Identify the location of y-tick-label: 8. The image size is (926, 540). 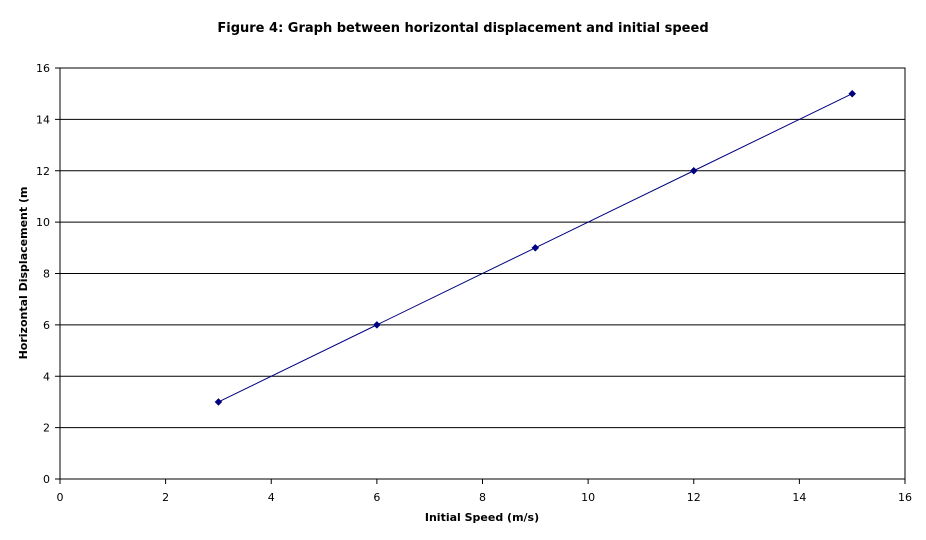
(46, 274).